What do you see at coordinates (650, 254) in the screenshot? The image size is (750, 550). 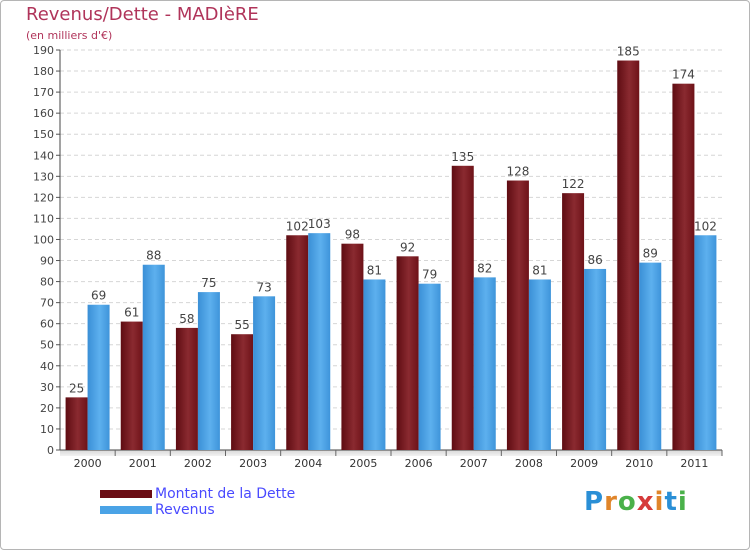 I see `data-label-revenue: 89` at bounding box center [650, 254].